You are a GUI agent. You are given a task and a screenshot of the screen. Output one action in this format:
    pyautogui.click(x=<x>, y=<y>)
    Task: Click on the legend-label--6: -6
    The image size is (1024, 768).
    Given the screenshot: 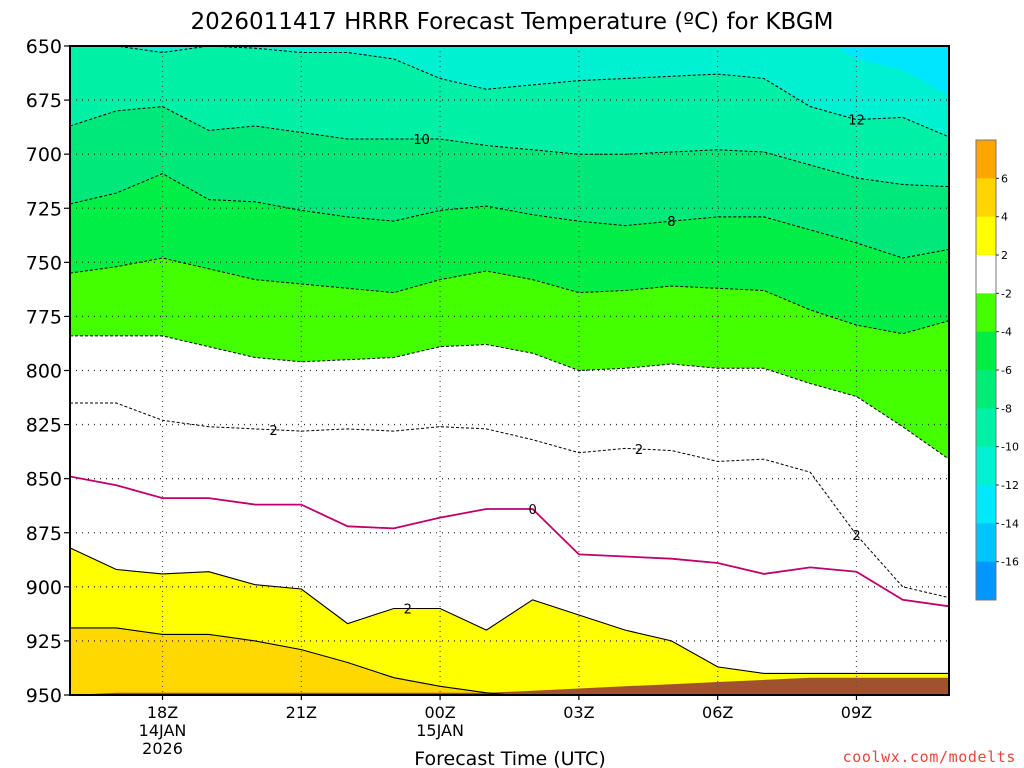 What is the action you would take?
    pyautogui.click(x=1006, y=370)
    